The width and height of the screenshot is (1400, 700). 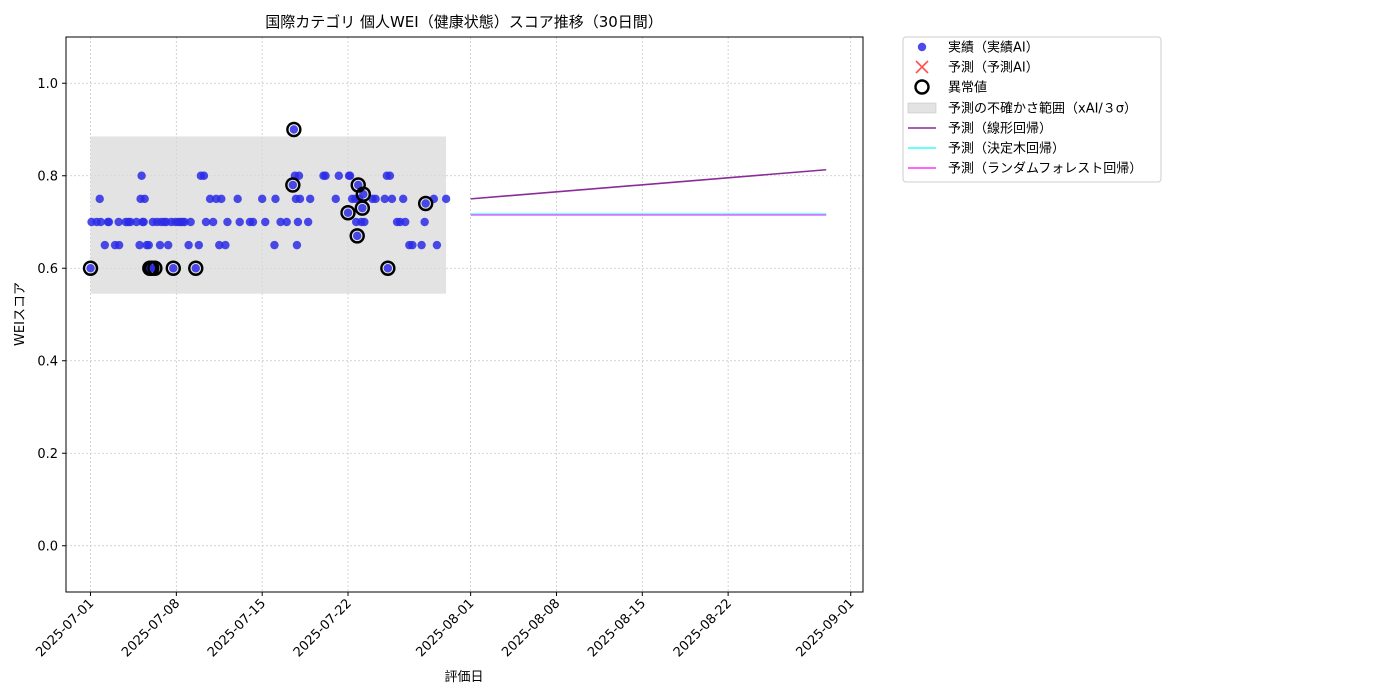 I want to click on y-tick-label: 0.4, so click(x=47, y=361).